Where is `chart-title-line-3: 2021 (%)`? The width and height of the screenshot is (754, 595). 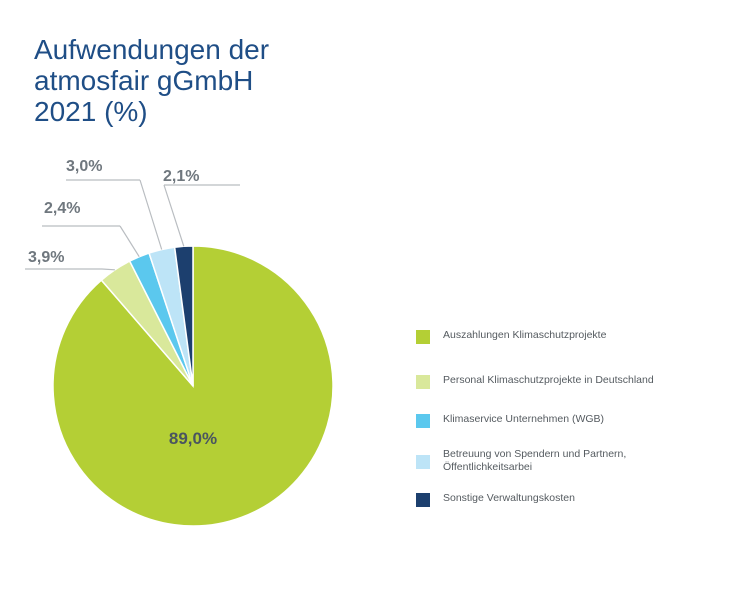
chart-title-line-3: 2021 (%) is located at coordinates (91, 111).